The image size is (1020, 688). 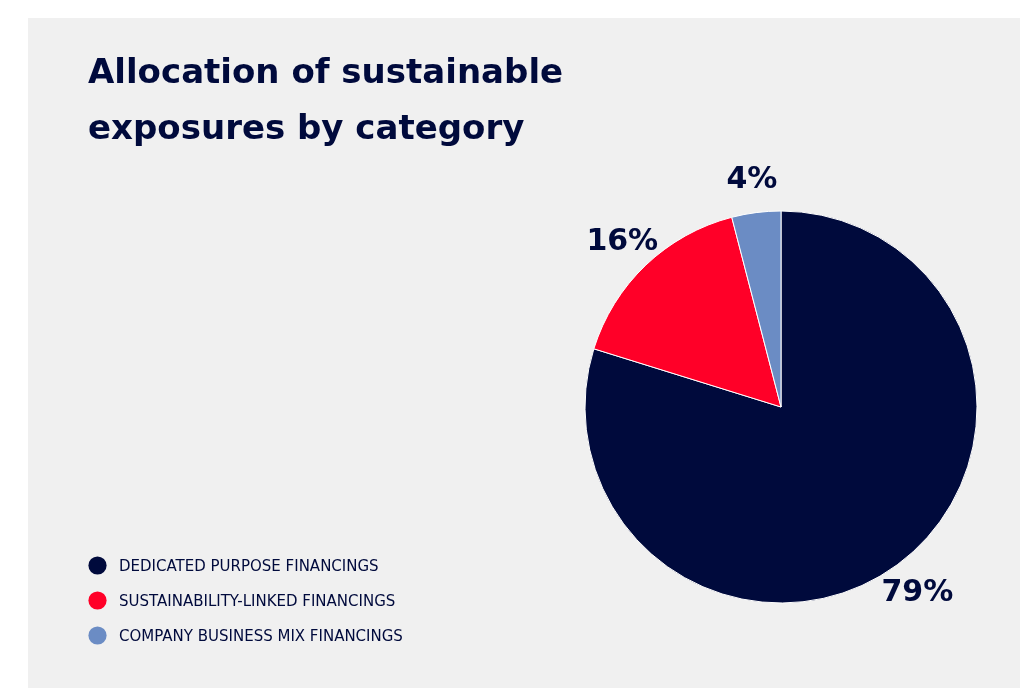 What do you see at coordinates (917, 591) in the screenshot?
I see `data-label: 79%` at bounding box center [917, 591].